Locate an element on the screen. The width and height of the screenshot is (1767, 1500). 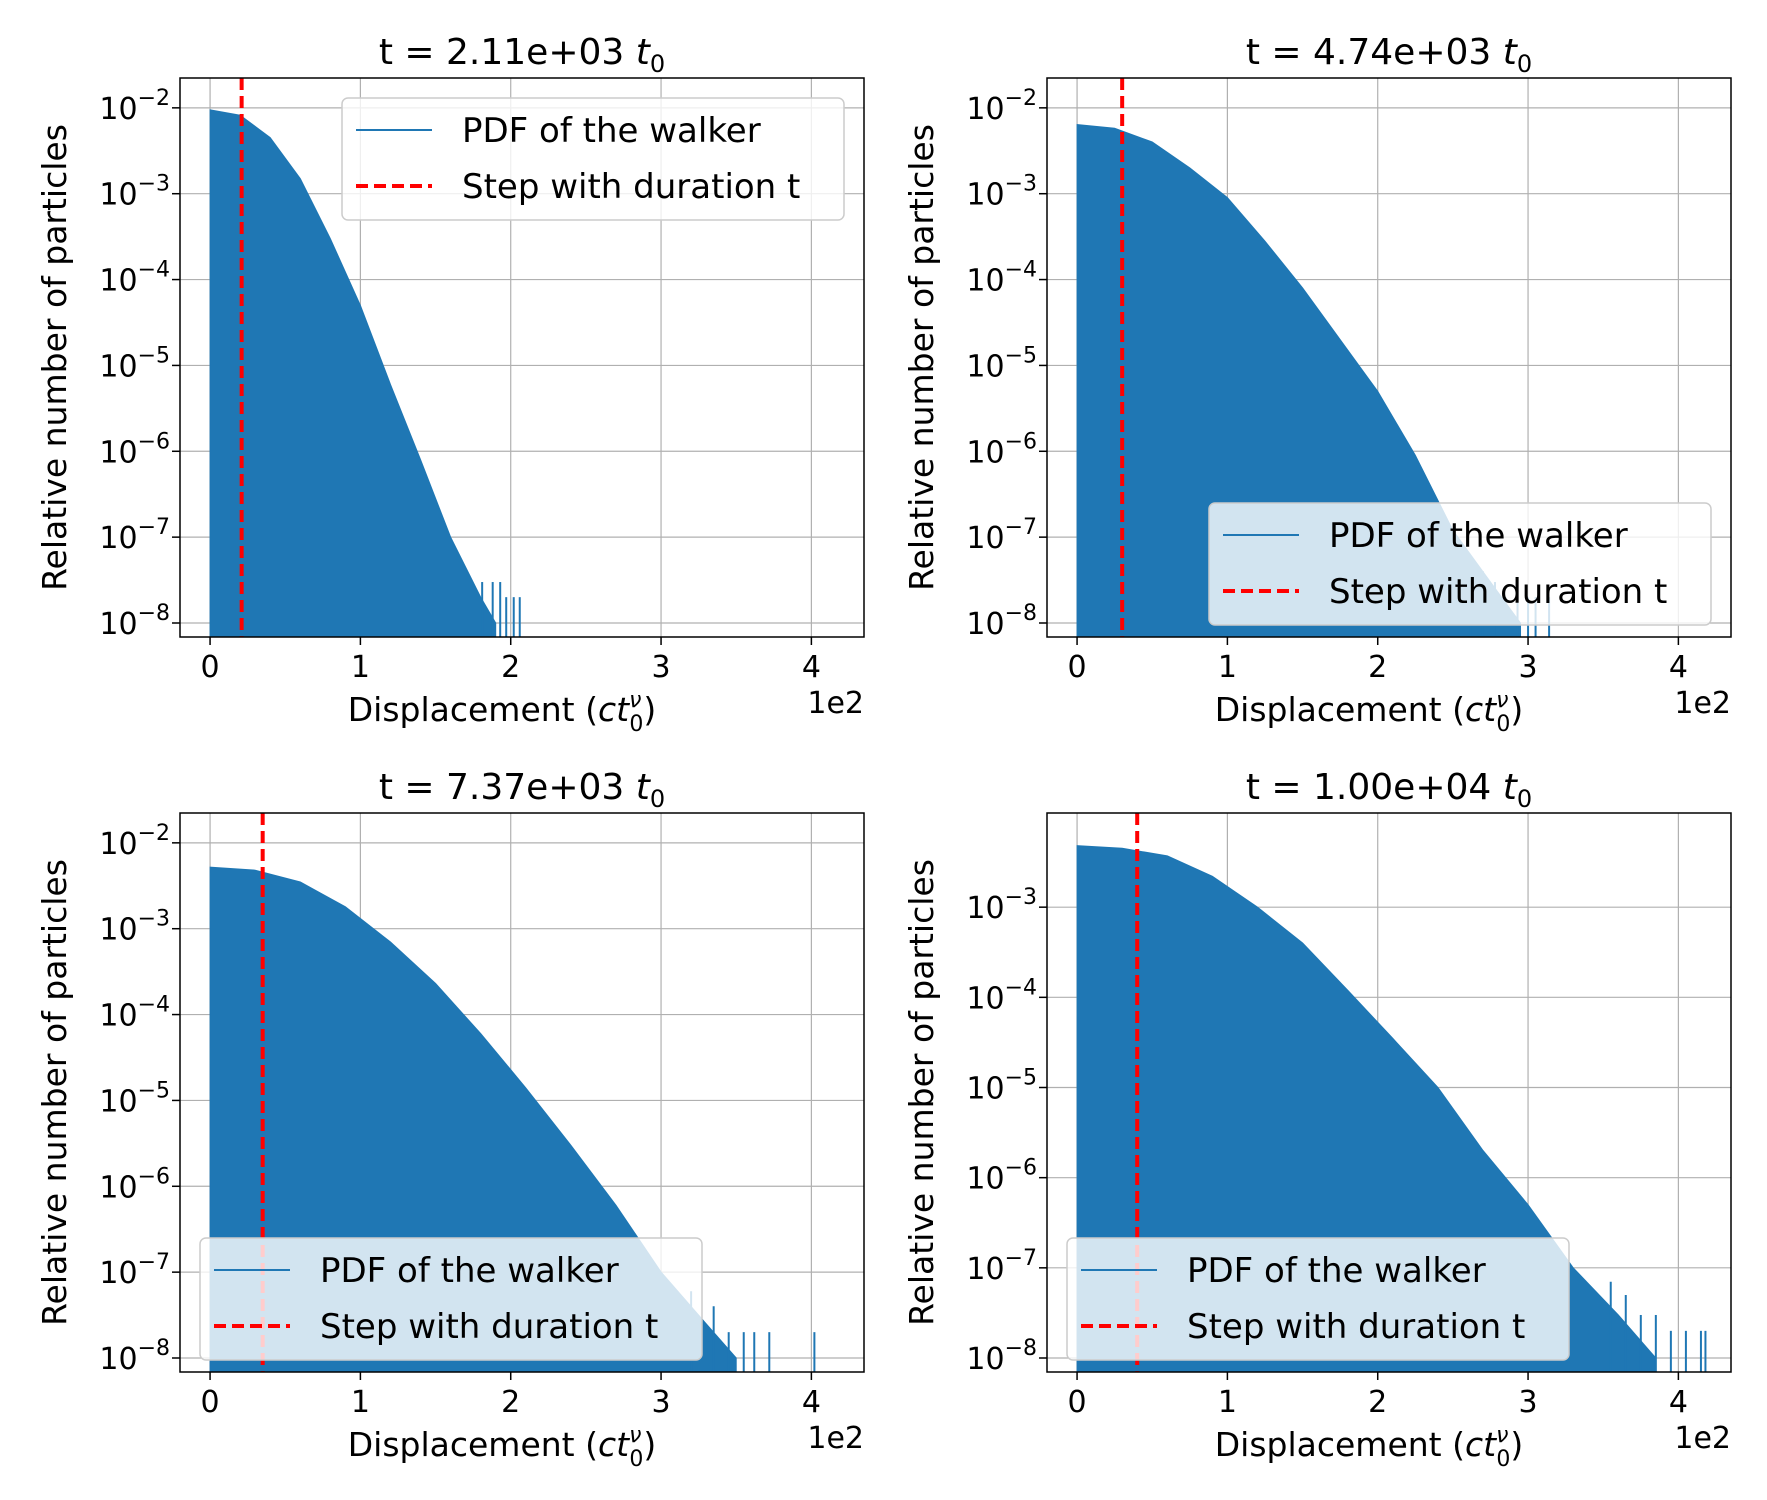
chart-title: t = 1.00e+04 t0 is located at coordinates (1389, 790).